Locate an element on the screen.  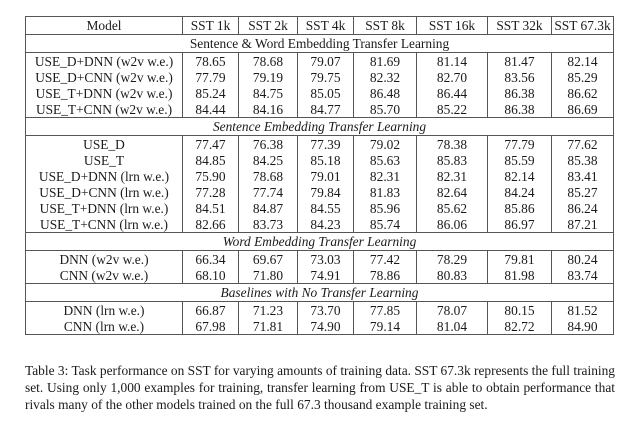
score-cell: 74.90 is located at coordinates (325, 326).